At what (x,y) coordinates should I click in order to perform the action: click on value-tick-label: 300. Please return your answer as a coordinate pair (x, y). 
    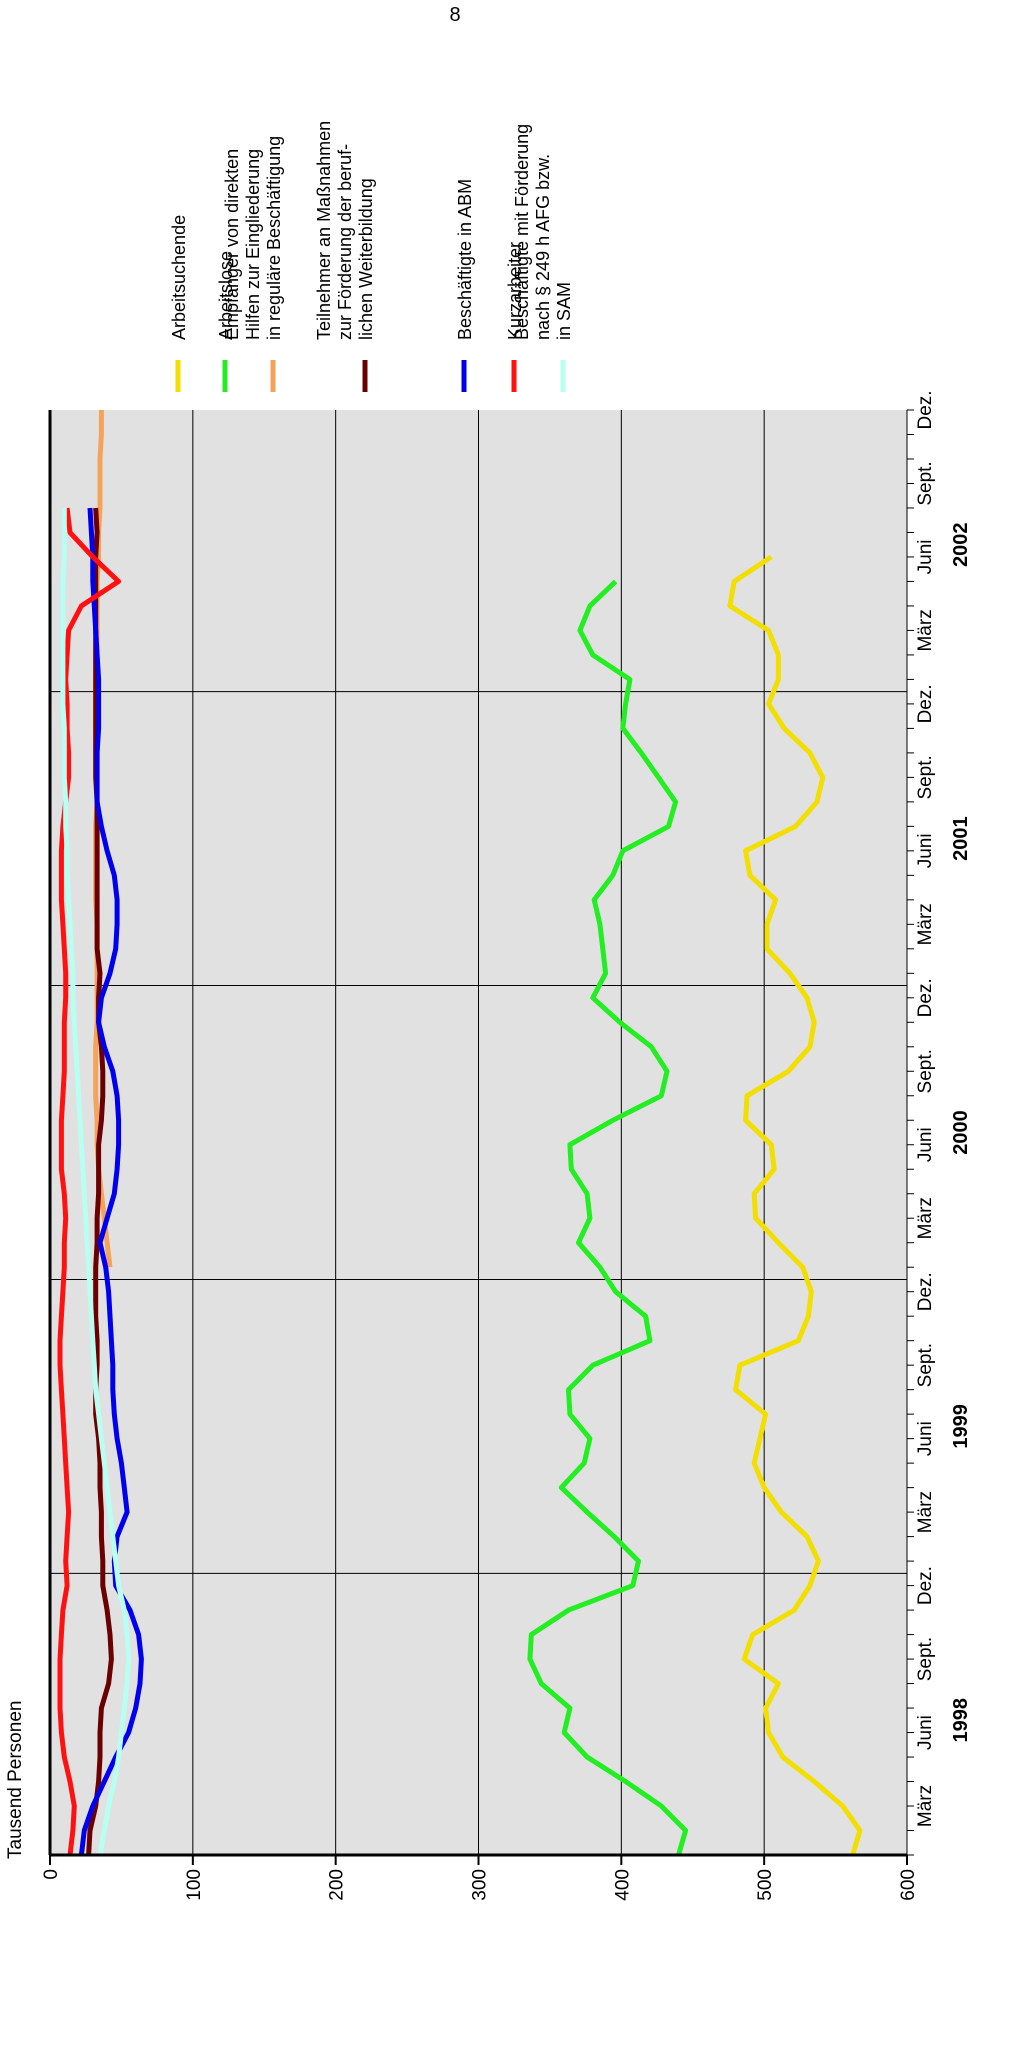
    Looking at the image, I should click on (480, 1885).